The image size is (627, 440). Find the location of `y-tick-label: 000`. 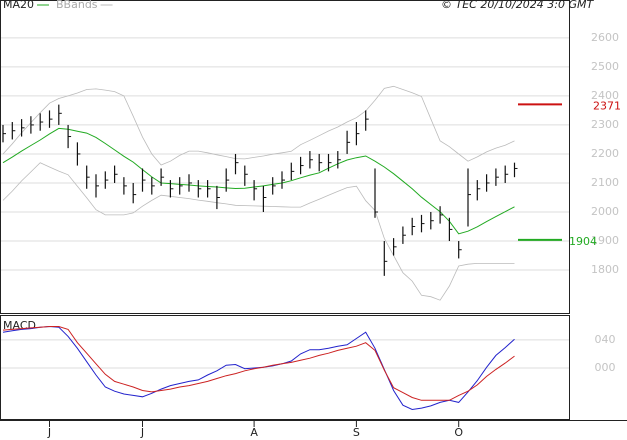

y-tick-label: 000 is located at coordinates (605, 367).